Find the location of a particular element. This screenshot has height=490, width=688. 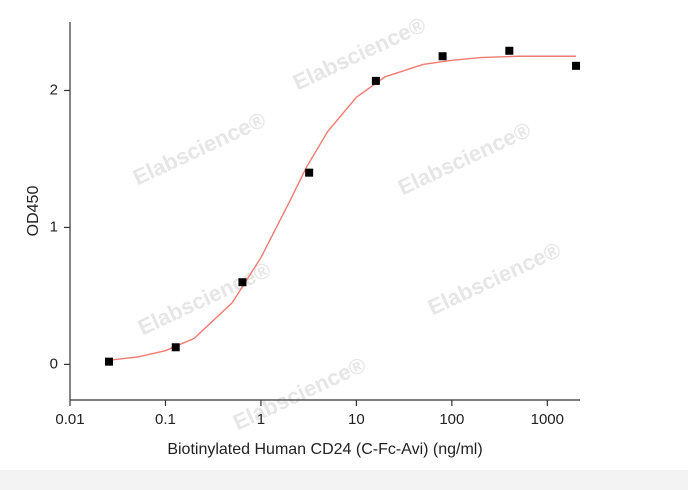

y-tick-label: 0 is located at coordinates (54, 363).